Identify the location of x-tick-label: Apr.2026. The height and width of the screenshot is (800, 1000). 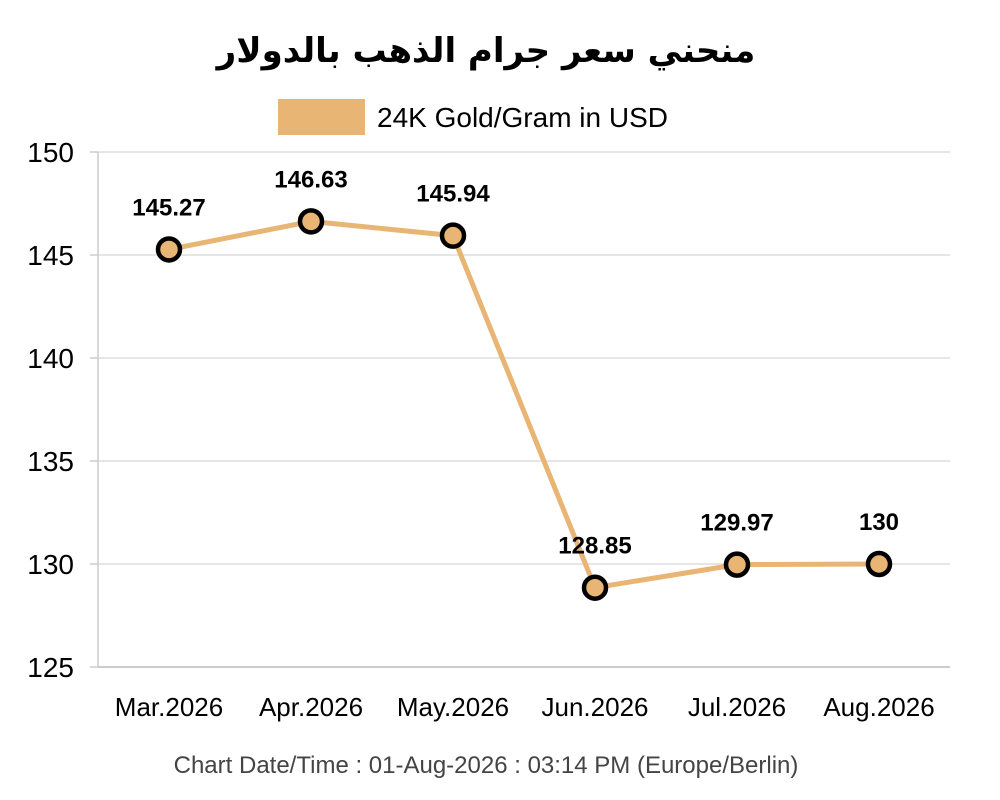
(311, 707).